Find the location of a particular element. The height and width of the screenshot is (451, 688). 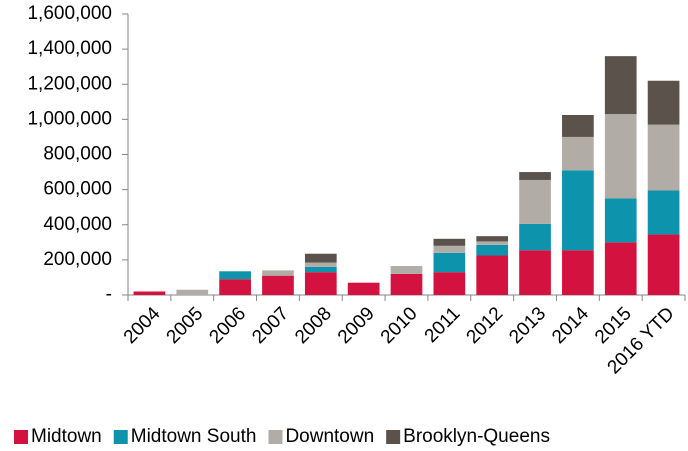

x-tick-label: 2008 is located at coordinates (313, 325).